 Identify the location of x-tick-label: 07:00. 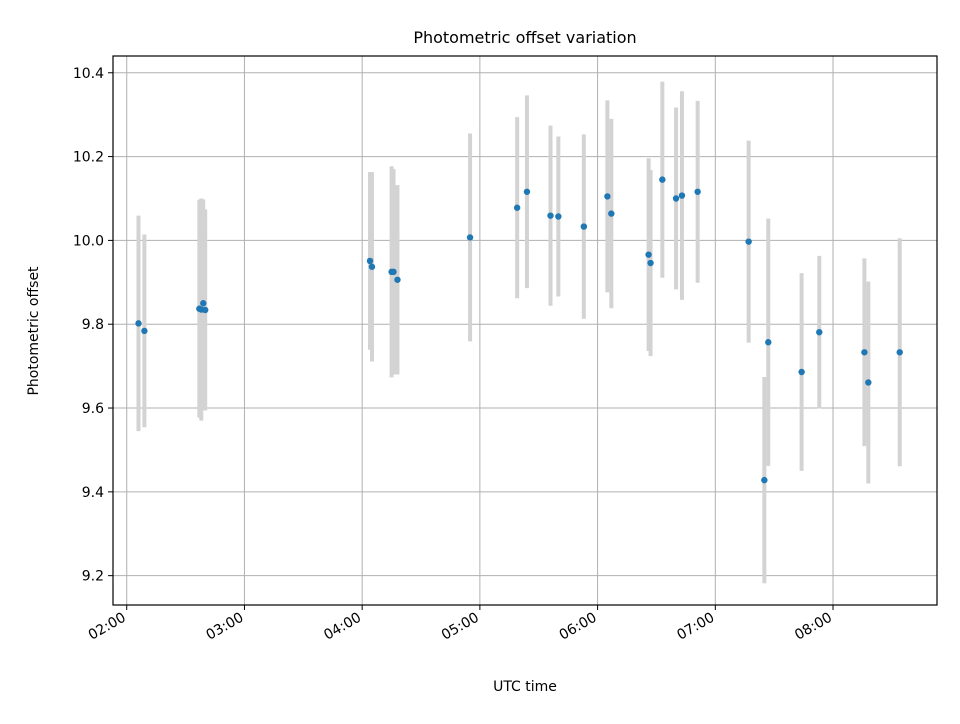
(695, 627).